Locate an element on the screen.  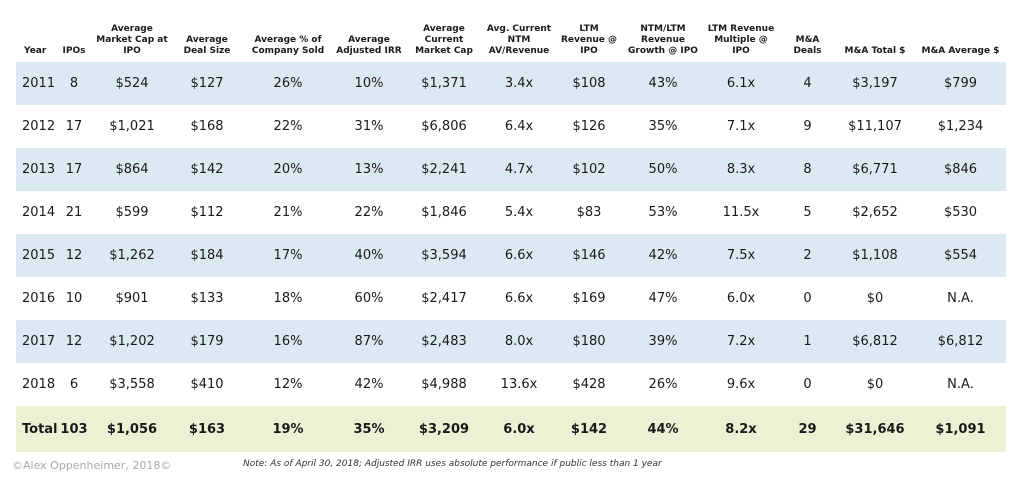
table-cell: 6.4x is located at coordinates (519, 126).